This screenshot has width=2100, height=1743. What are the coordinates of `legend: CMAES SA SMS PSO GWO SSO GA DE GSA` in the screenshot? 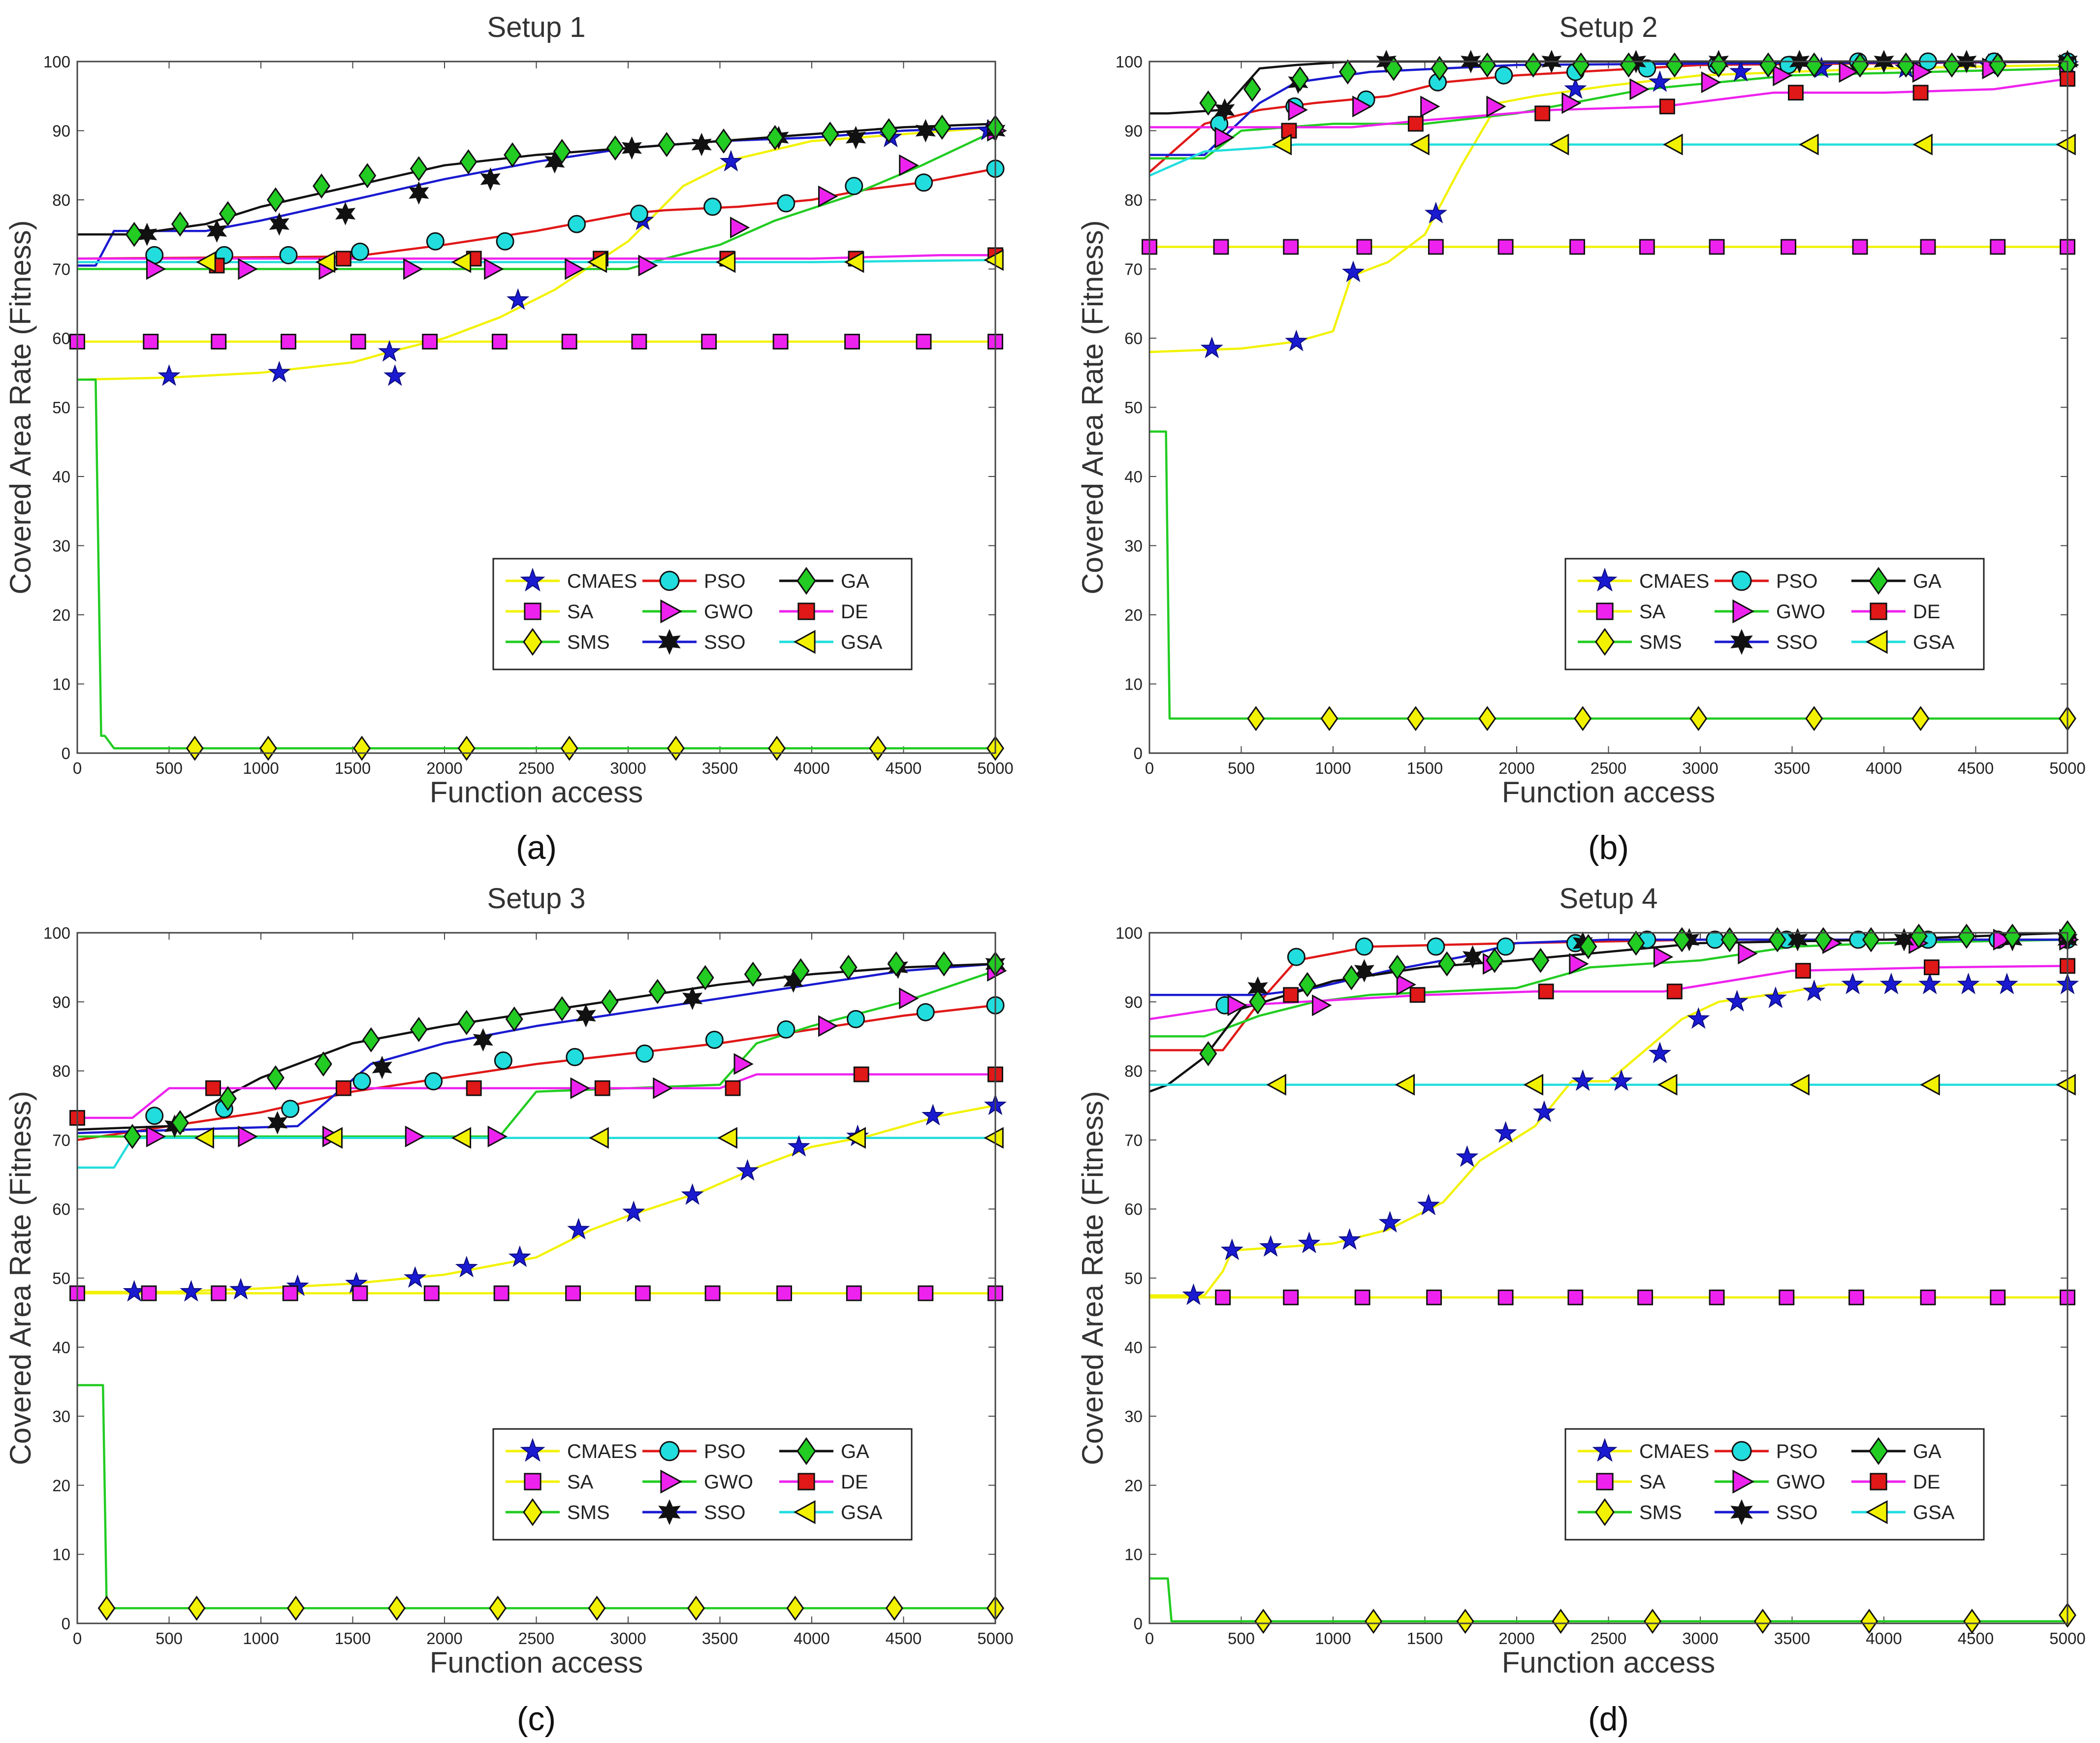 It's located at (1775, 1484).